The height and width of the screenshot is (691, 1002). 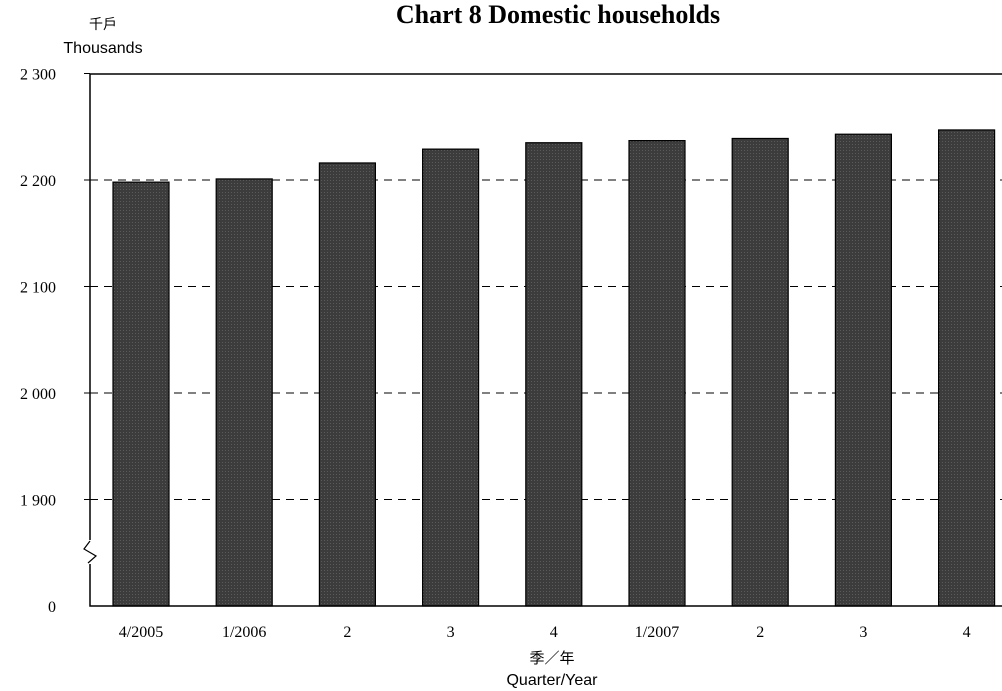 What do you see at coordinates (38, 288) in the screenshot?
I see `y-tick-label: 2 100` at bounding box center [38, 288].